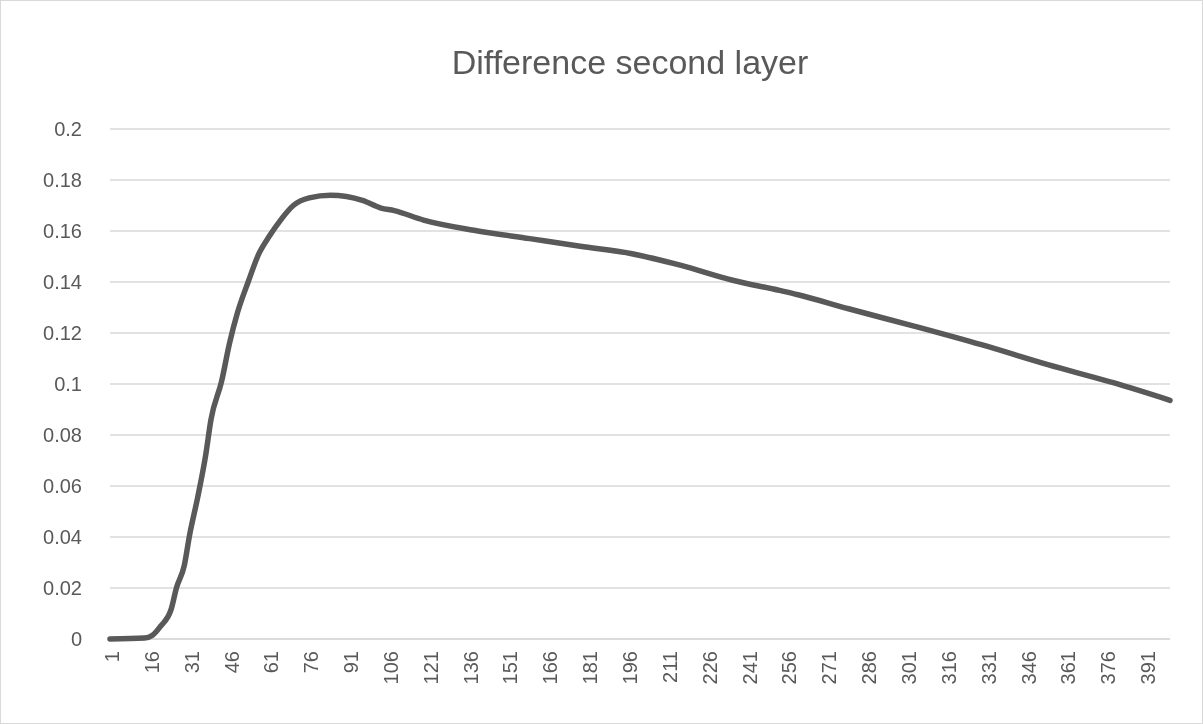  What do you see at coordinates (1028, 668) in the screenshot?
I see `x-tick-label: 346` at bounding box center [1028, 668].